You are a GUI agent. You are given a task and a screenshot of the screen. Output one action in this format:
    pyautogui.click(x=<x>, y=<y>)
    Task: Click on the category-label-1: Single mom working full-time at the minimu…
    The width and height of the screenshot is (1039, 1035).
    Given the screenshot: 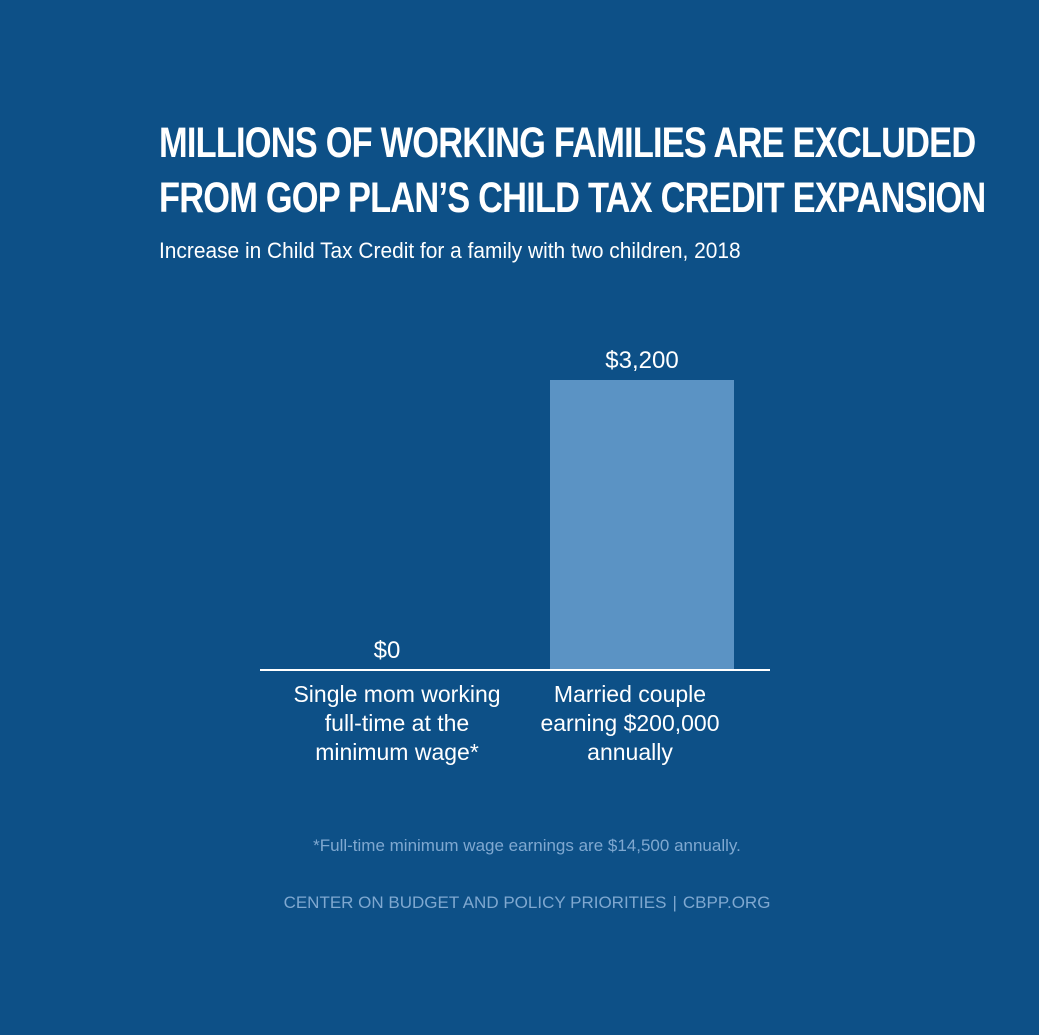 What is the action you would take?
    pyautogui.click(x=396, y=723)
    